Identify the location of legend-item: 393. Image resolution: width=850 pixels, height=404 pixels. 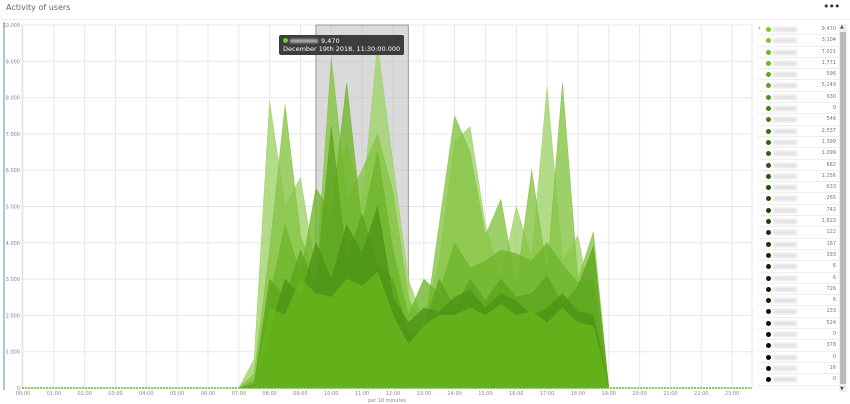
(798, 256).